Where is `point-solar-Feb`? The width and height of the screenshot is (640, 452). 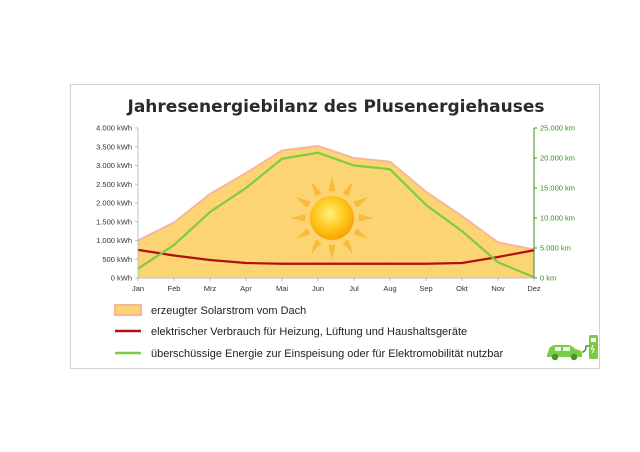
point-solar-Feb is located at coordinates (174, 222).